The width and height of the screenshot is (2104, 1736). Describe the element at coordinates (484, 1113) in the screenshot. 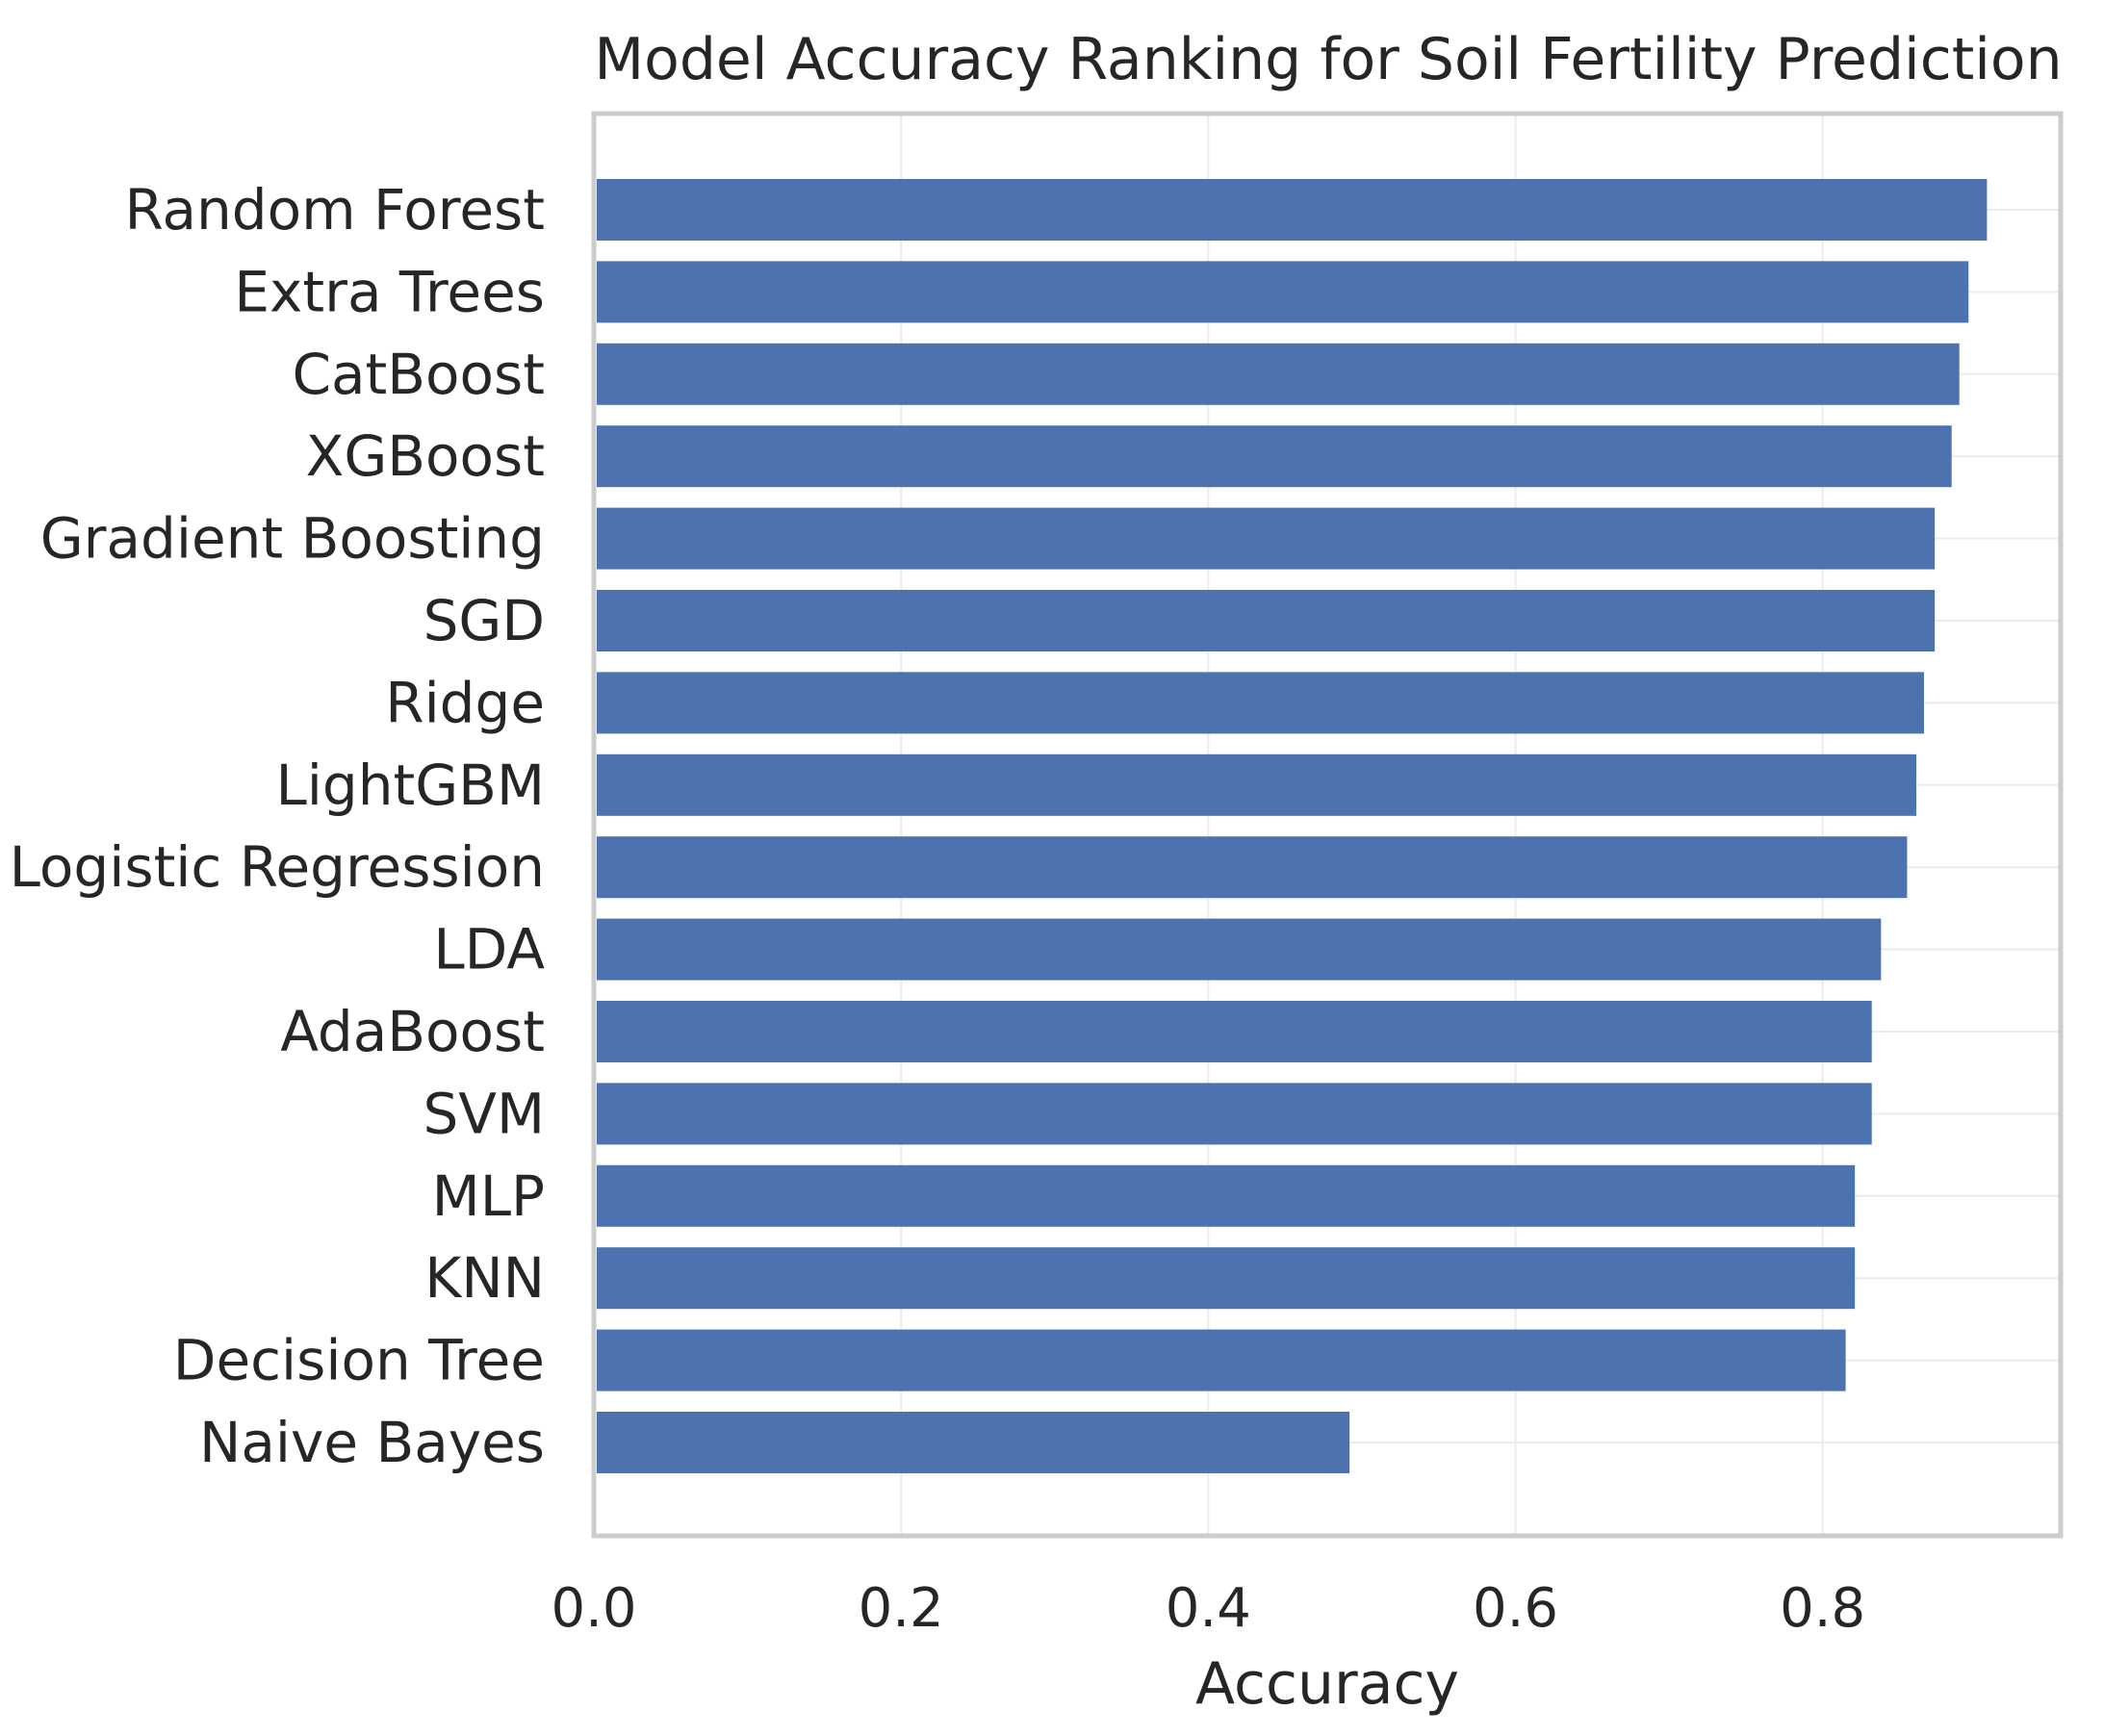

I see `category-label: SVM` at that location.